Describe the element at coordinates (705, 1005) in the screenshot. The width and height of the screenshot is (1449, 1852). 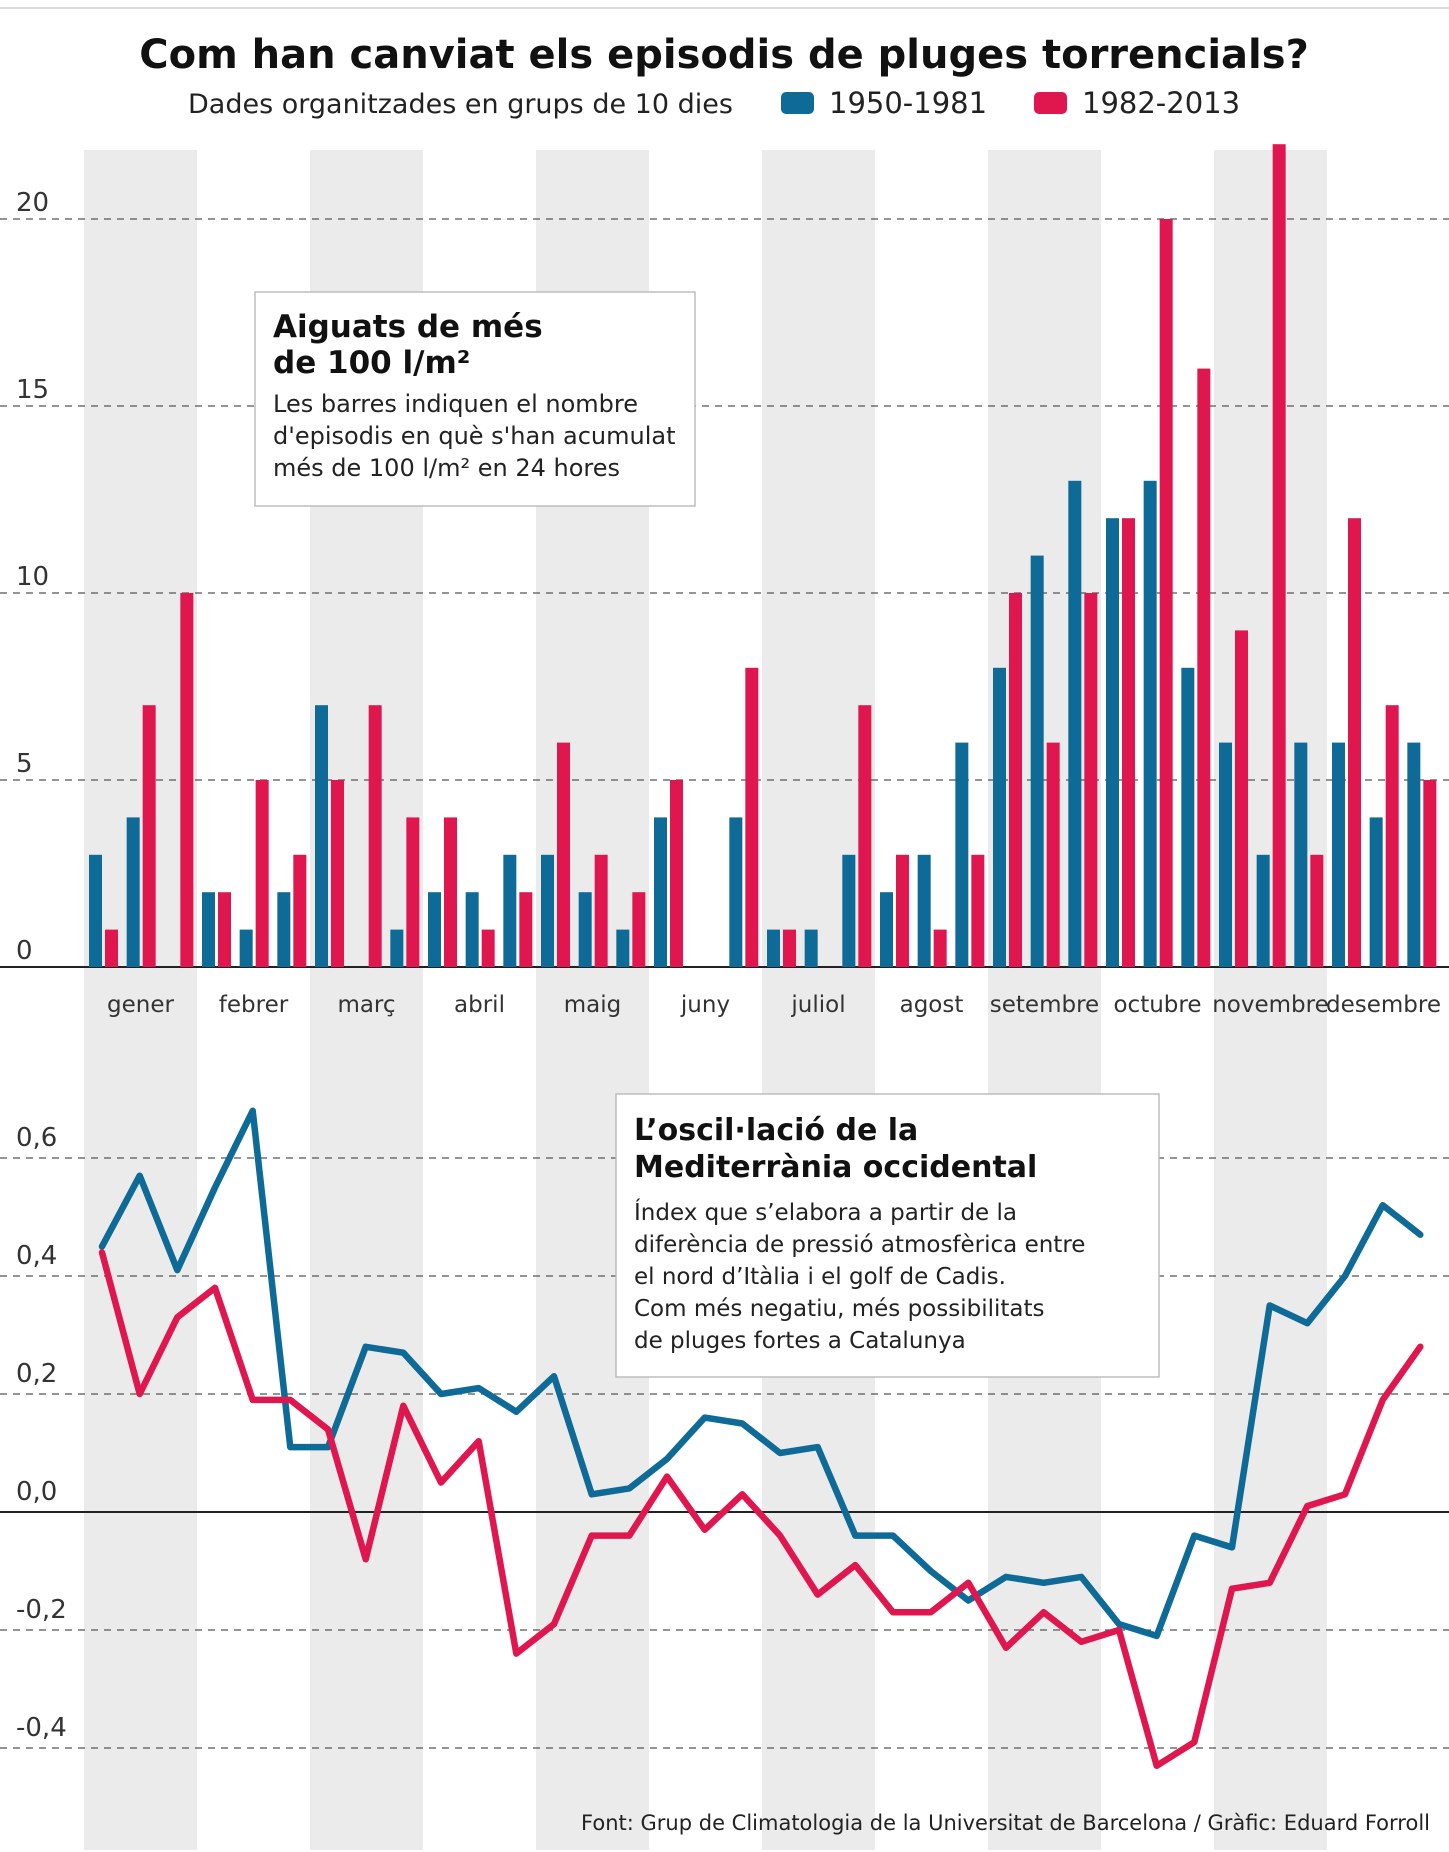
I see `month-label-juny: juny` at that location.